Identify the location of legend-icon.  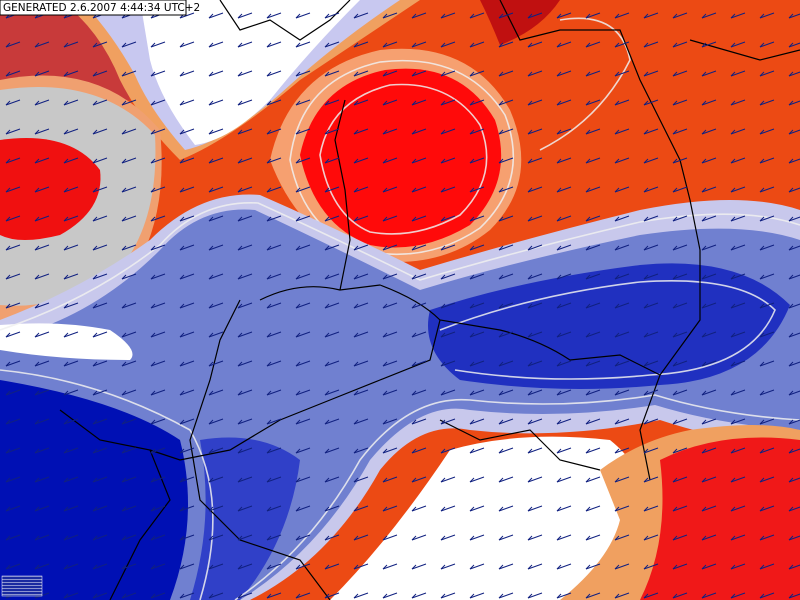
(22, 586).